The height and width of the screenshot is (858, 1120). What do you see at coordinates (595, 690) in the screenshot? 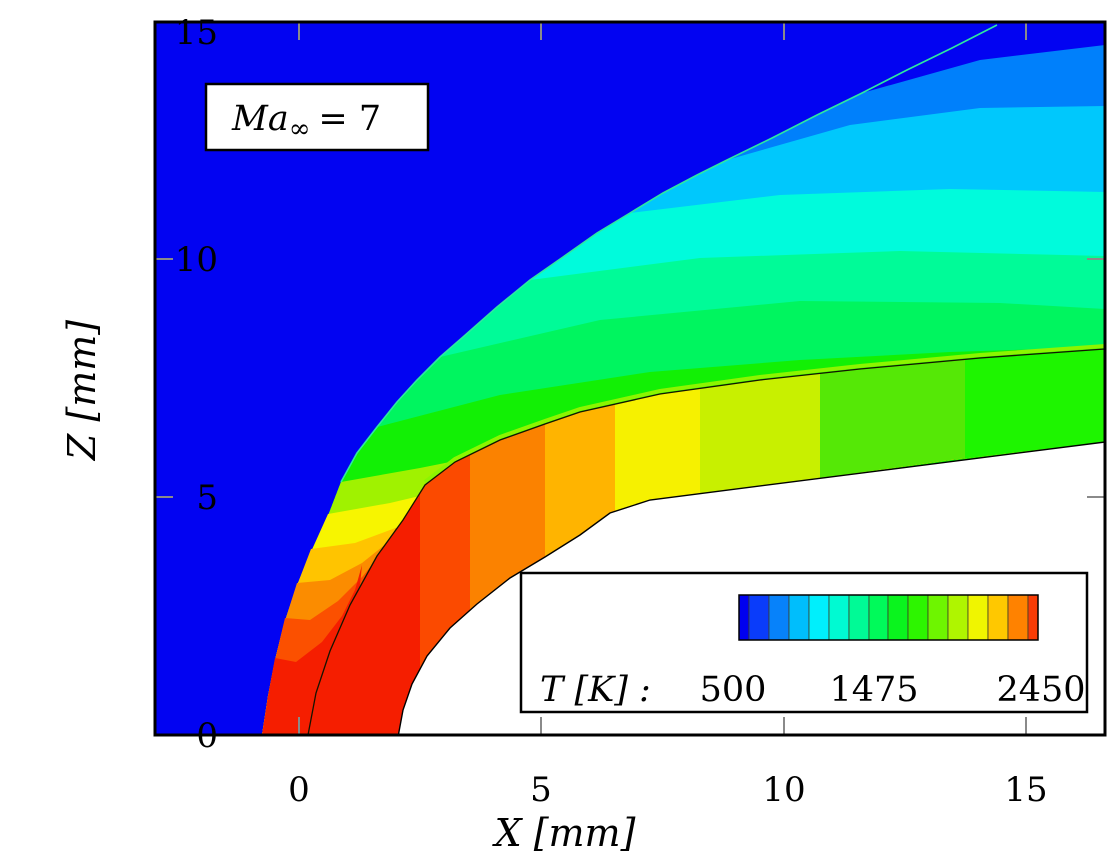
I see `legend-title: T [K] :` at bounding box center [595, 690].